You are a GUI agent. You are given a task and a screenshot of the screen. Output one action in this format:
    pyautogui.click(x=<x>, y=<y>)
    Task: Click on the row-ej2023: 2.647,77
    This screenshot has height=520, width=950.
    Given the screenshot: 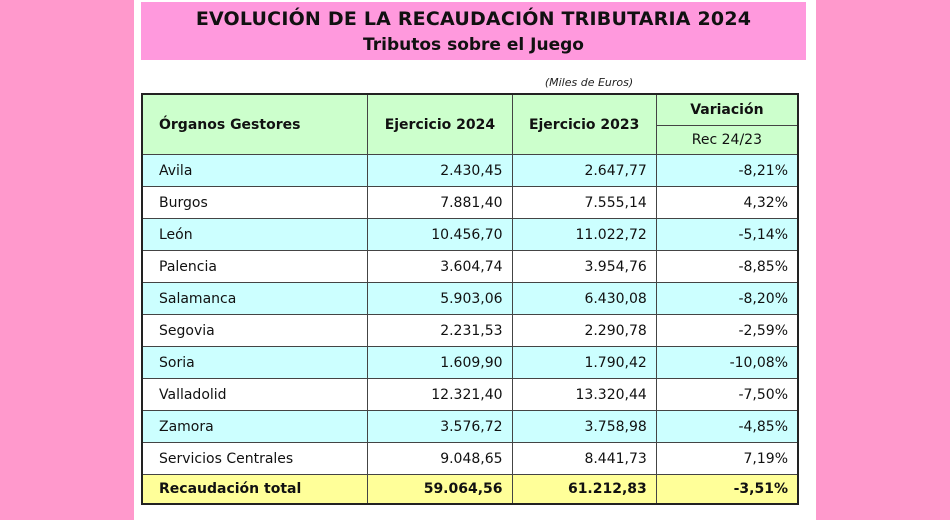 What is the action you would take?
    pyautogui.click(x=584, y=170)
    